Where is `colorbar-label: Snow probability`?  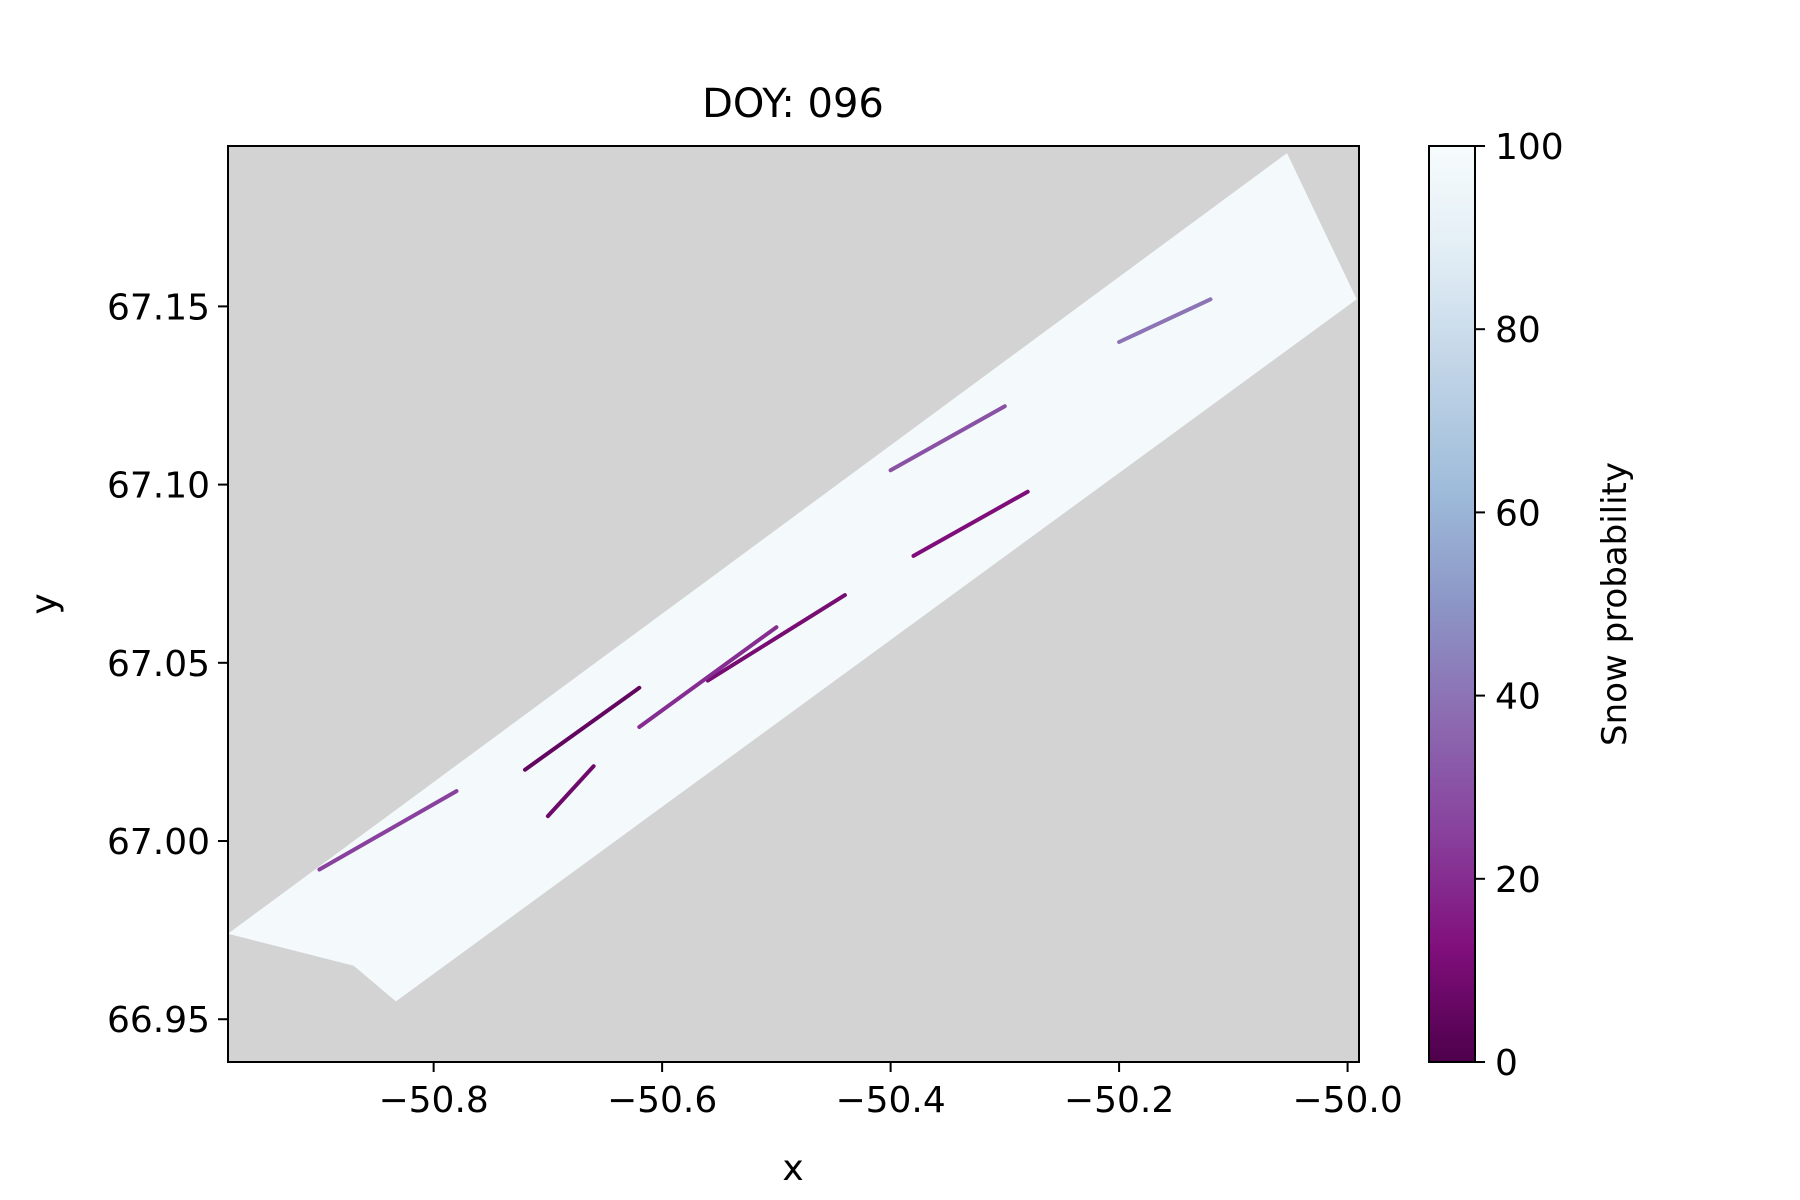
colorbar-label: Snow probability is located at coordinates (1615, 604).